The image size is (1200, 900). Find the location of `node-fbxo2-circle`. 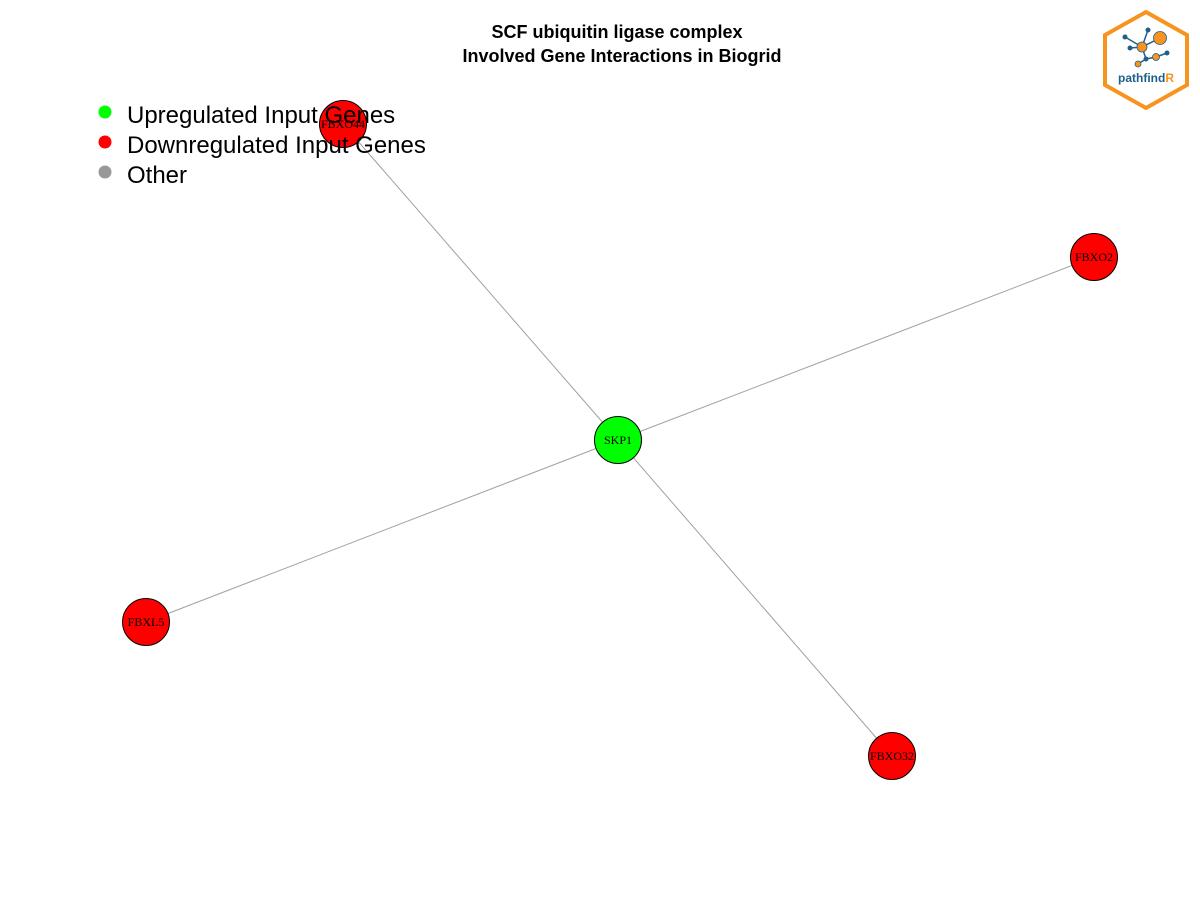

node-fbxo2-circle is located at coordinates (1094, 257).